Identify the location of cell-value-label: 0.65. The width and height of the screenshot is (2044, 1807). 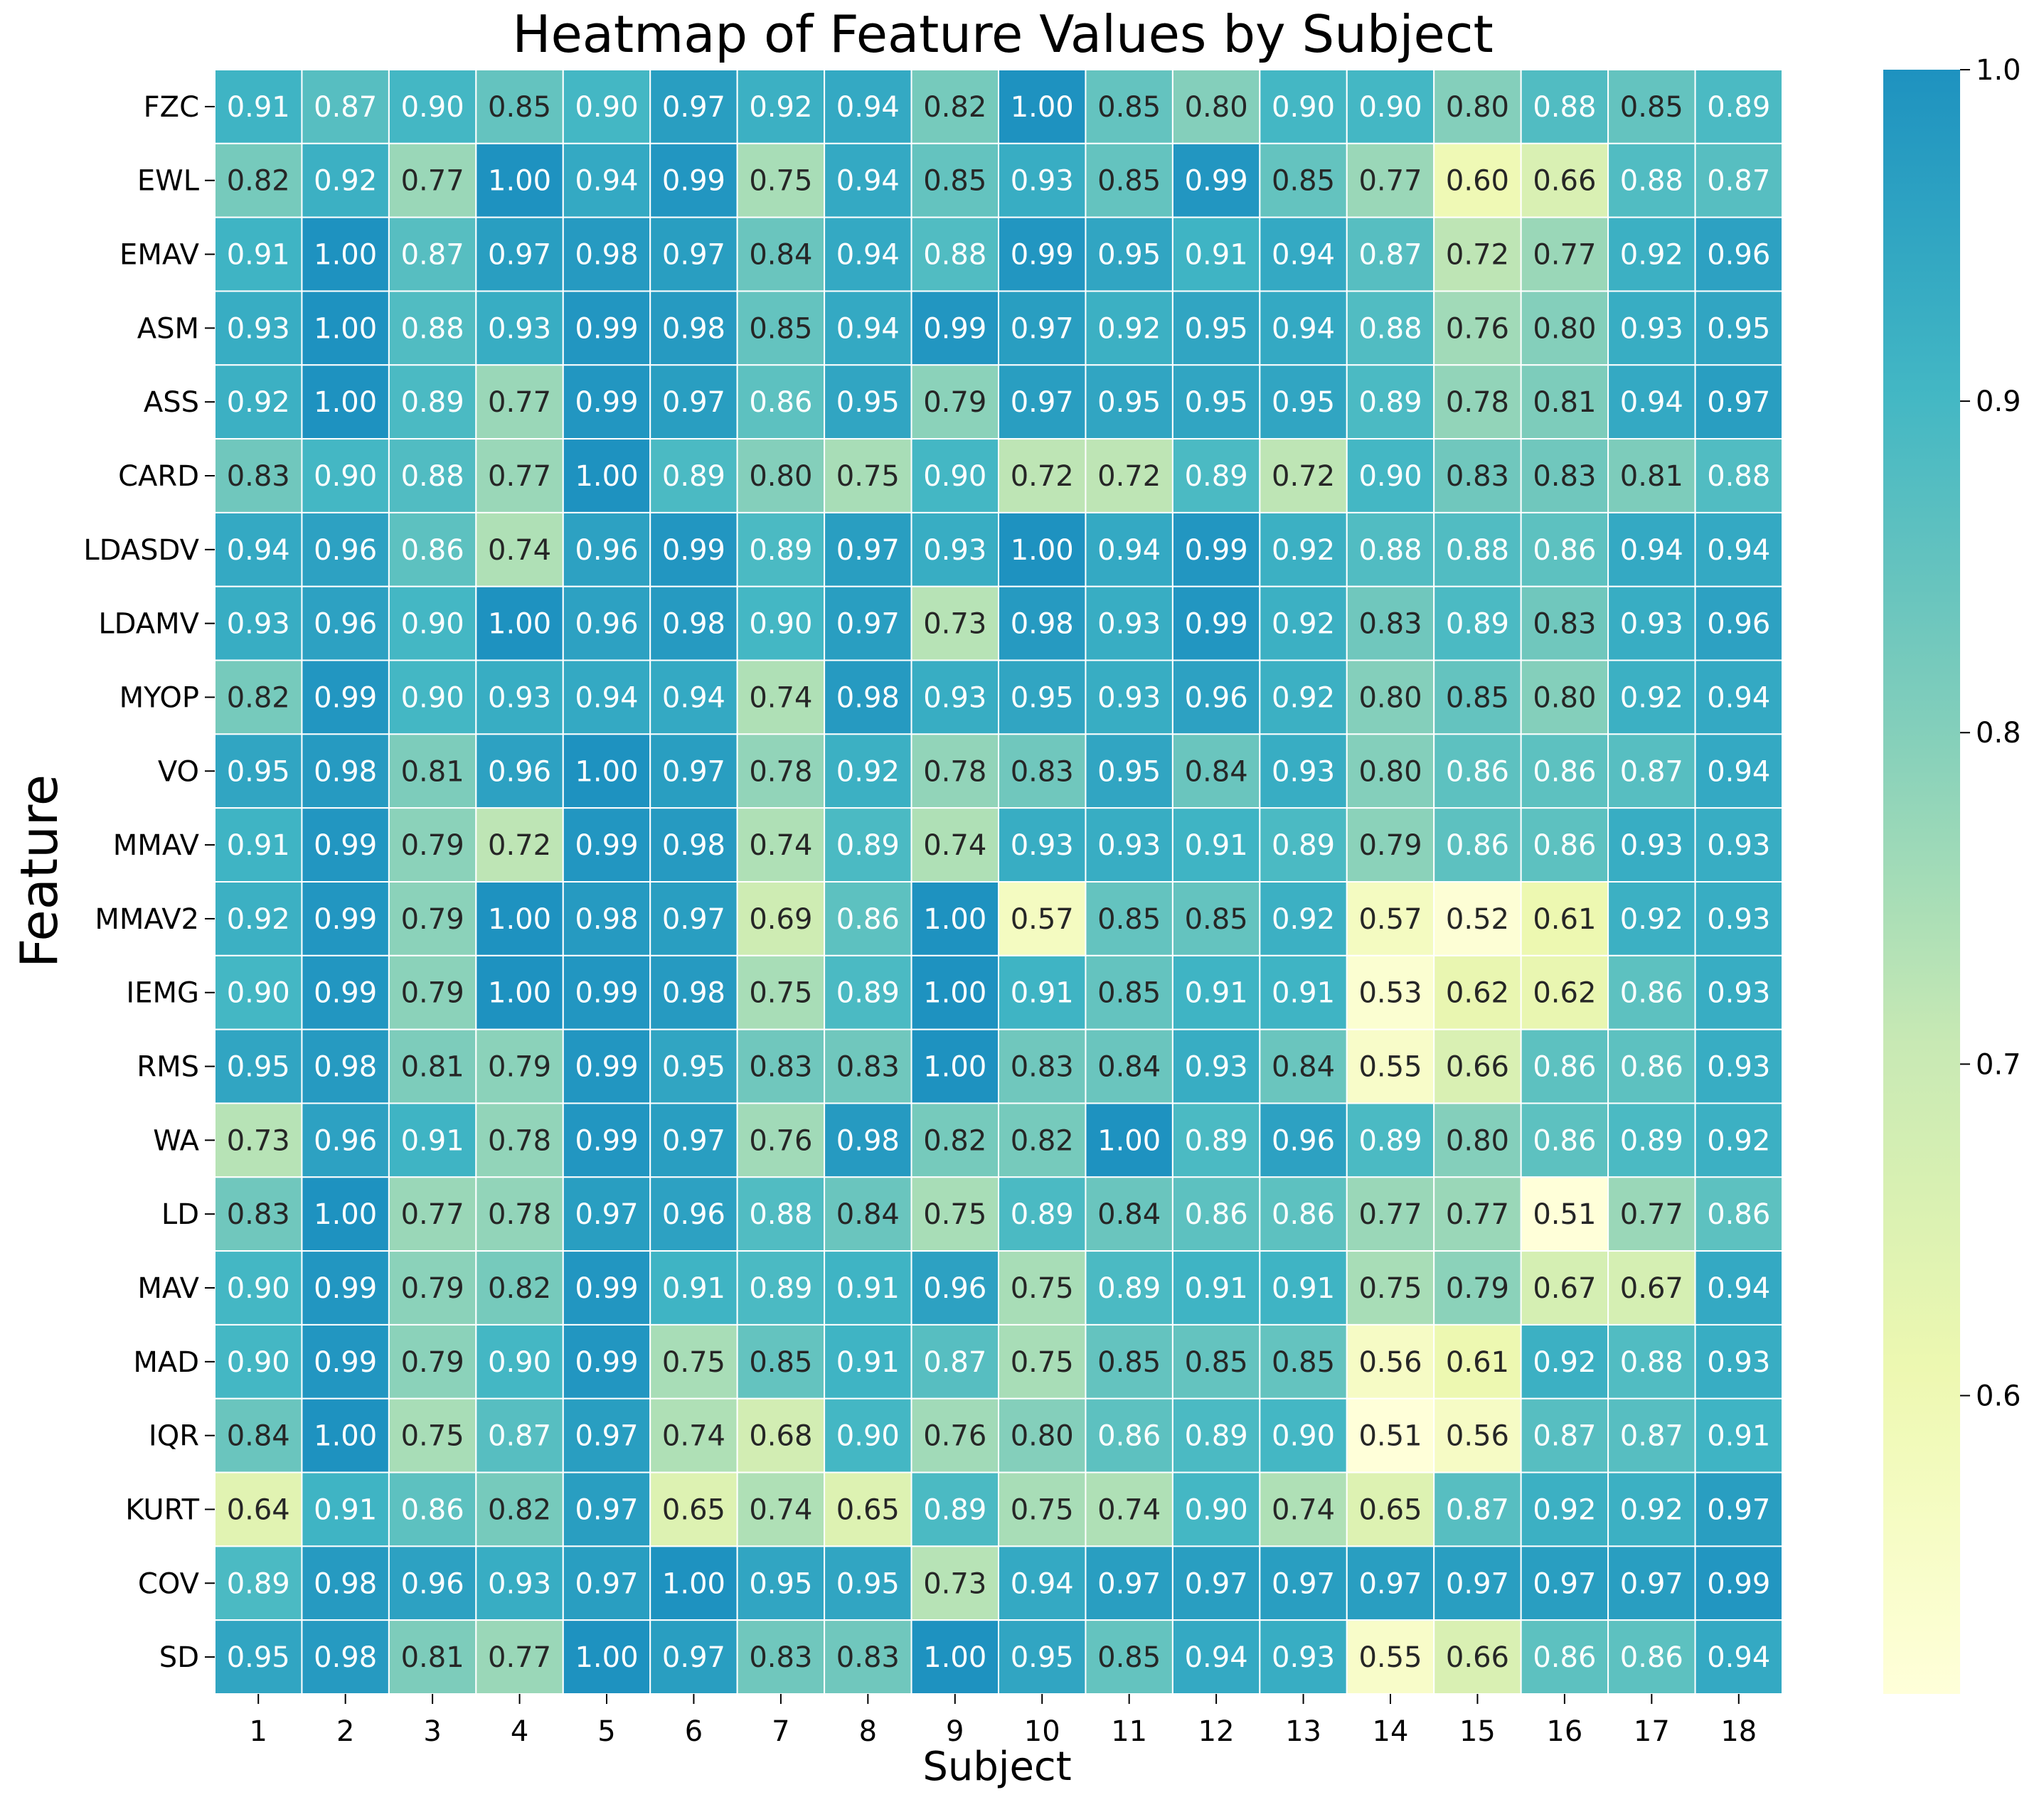
(1390, 1510).